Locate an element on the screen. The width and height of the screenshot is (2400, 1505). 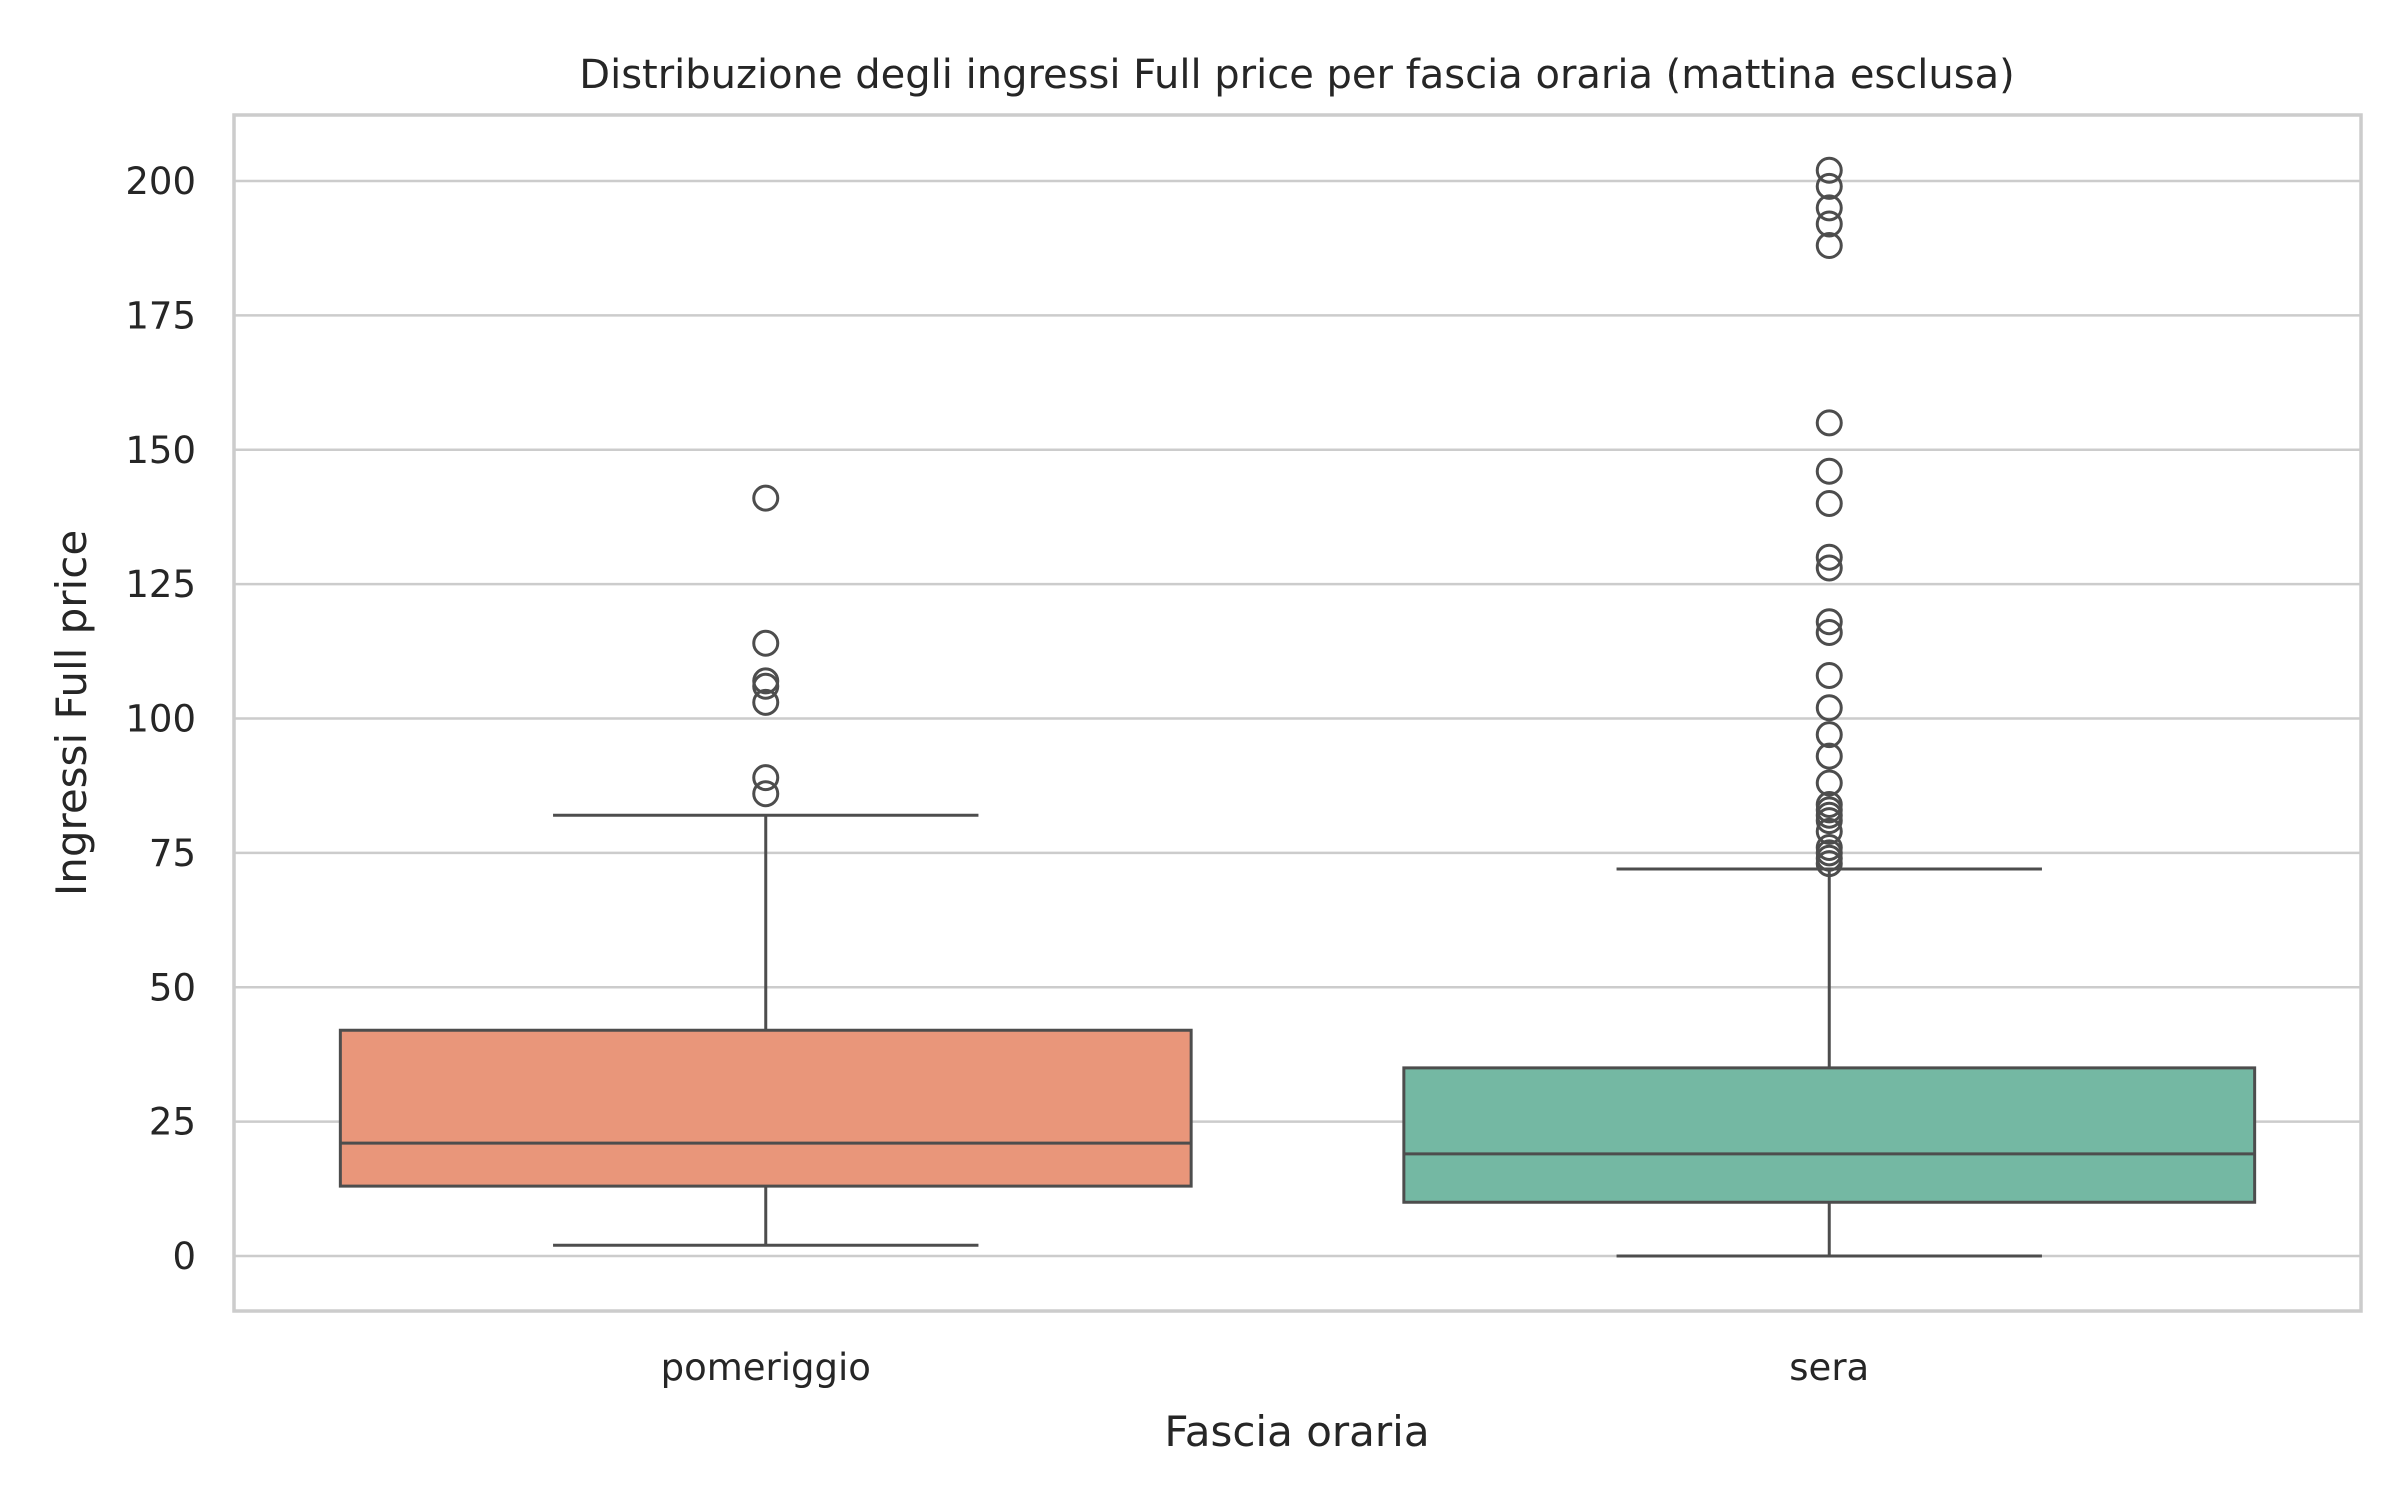
y-tick-label-175: 175 is located at coordinates (160, 315).